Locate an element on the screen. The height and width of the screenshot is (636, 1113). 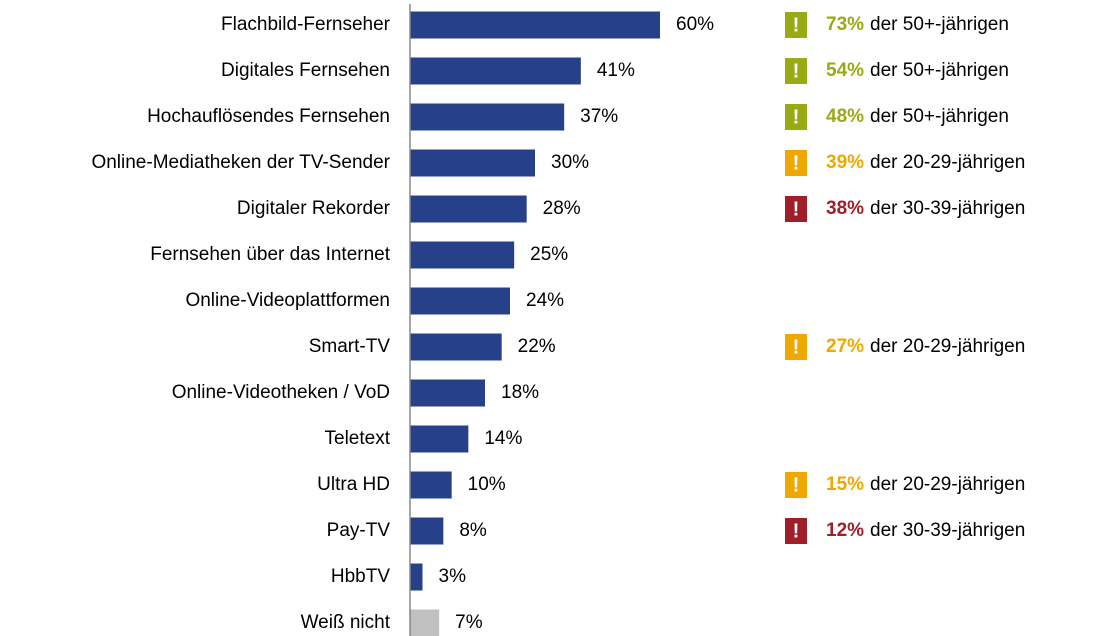
value-label: 8% is located at coordinates (473, 530).